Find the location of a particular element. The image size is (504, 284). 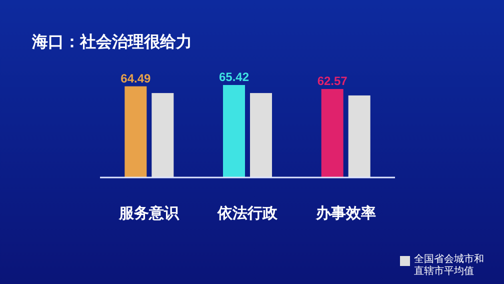

x-tick-label: 服务意识 is located at coordinates (149, 213).